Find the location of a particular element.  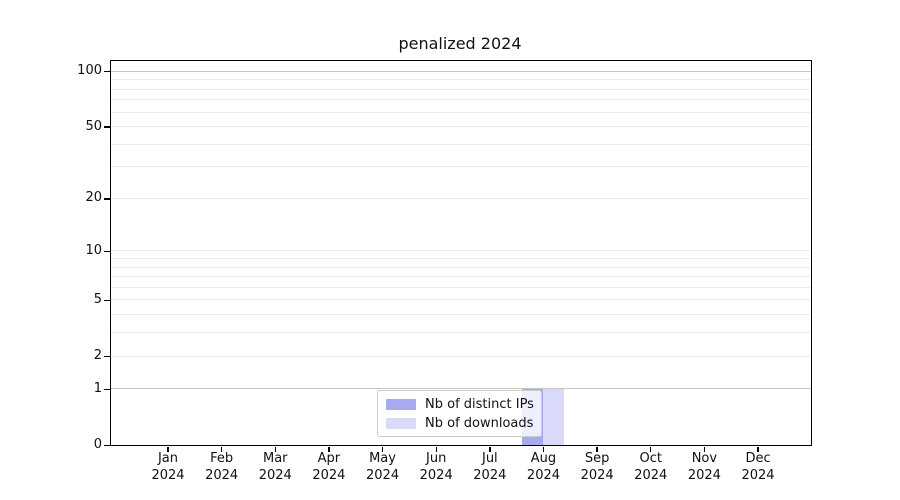

x-tick-label: Apr 2024 is located at coordinates (329, 467).